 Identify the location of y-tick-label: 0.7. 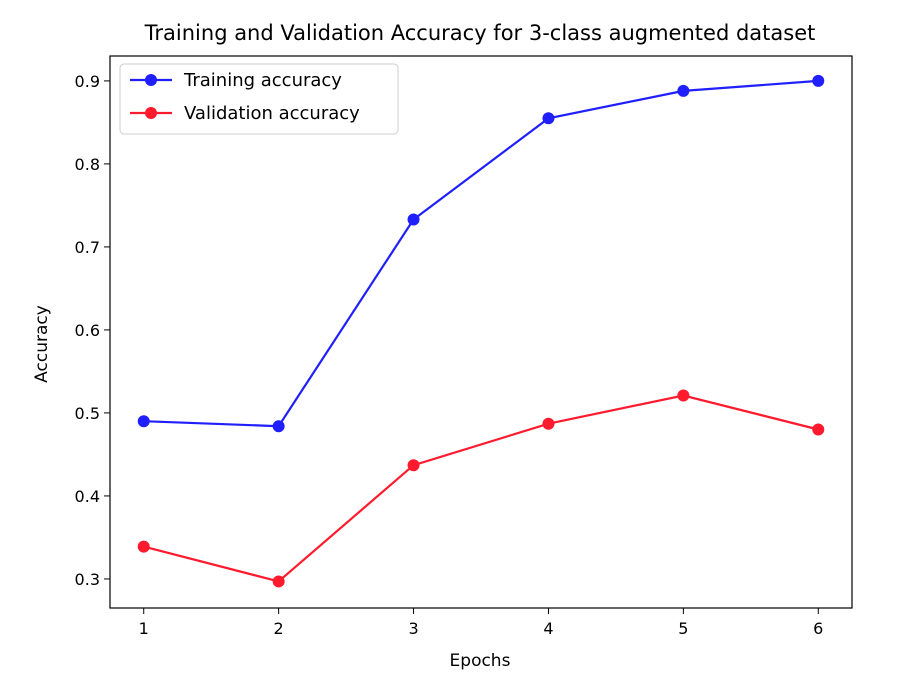
(87, 247).